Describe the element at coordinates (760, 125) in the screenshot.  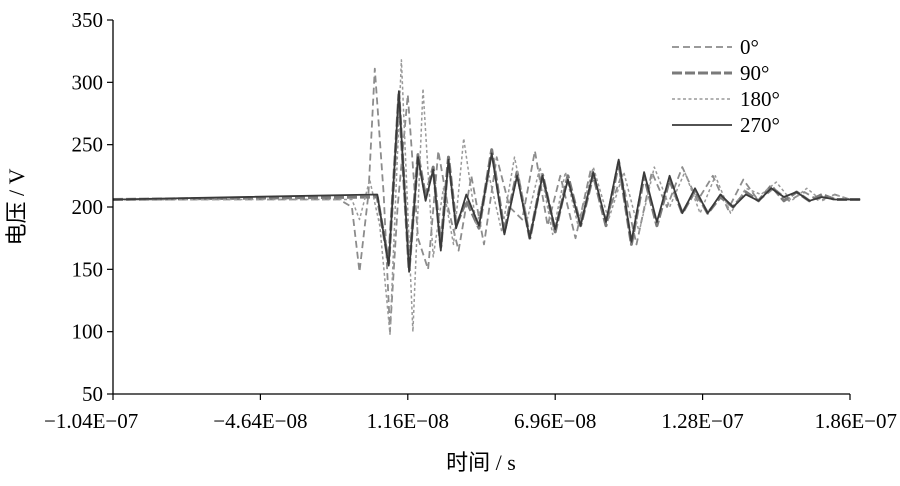
I see `legend-label: 270°` at that location.